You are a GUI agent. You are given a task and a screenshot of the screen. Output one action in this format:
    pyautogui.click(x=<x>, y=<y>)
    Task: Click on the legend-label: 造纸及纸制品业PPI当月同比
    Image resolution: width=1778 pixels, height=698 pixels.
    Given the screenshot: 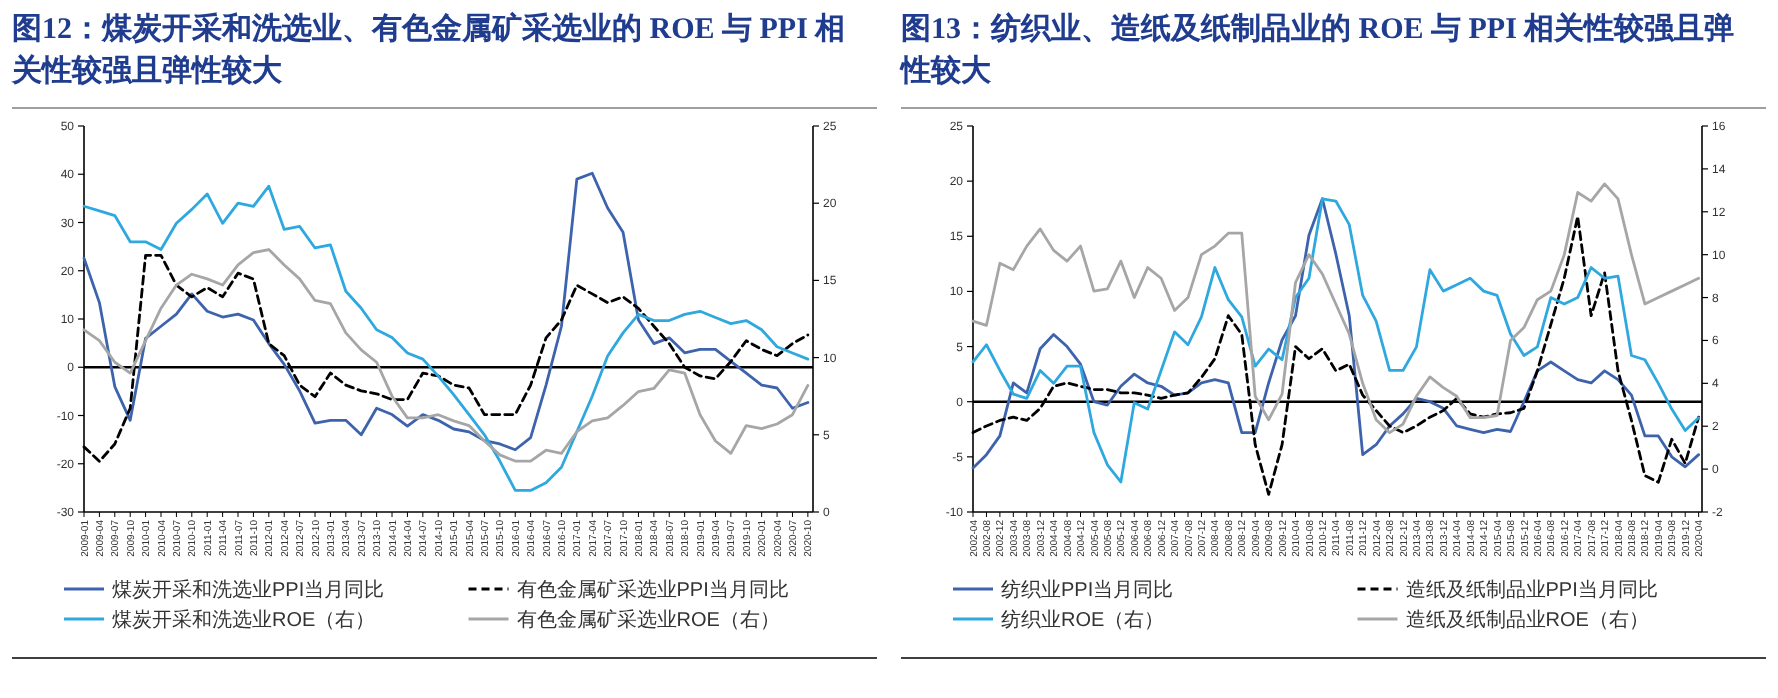 What is the action you would take?
    pyautogui.click(x=1531, y=590)
    